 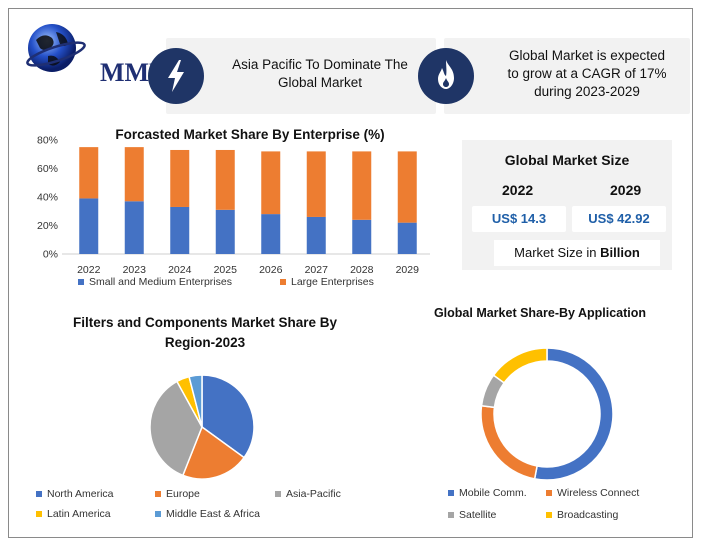 I want to click on market-size-year-start: 2022, so click(x=518, y=190).